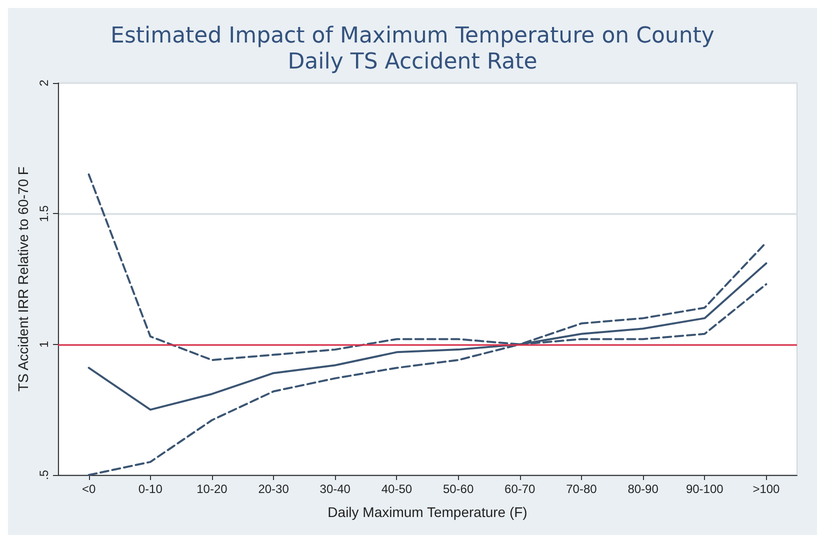  I want to click on y-tick-label: 1, so click(44, 344).